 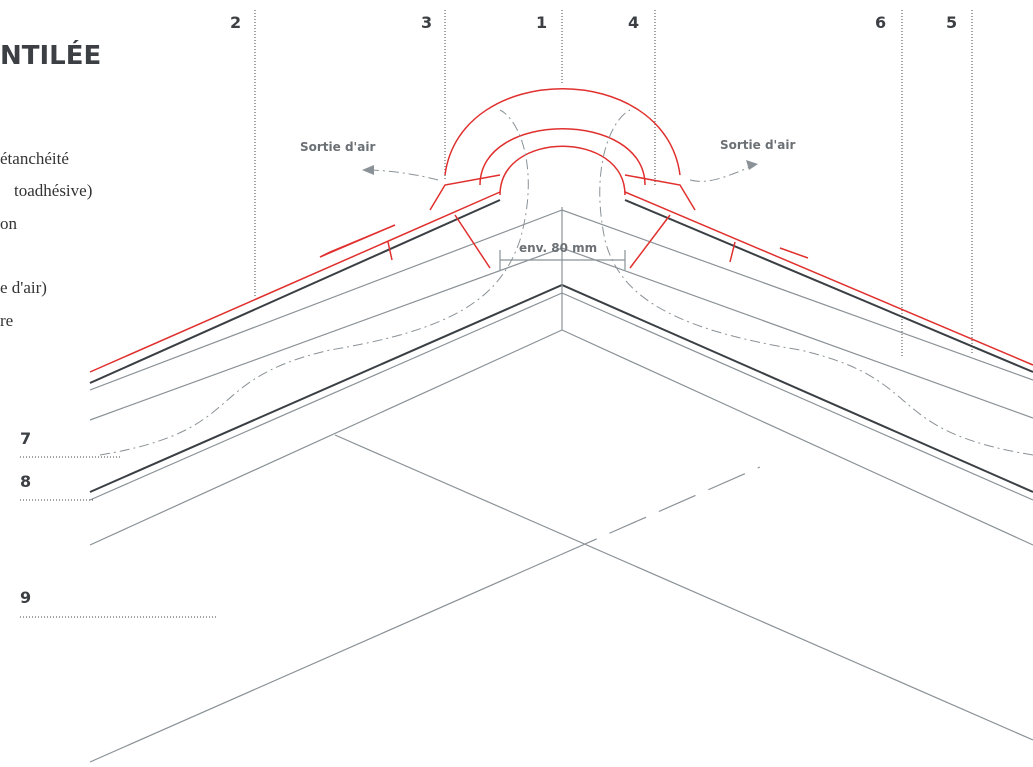 What do you see at coordinates (558, 248) in the screenshot?
I see `annotation: env. 80 mm` at bounding box center [558, 248].